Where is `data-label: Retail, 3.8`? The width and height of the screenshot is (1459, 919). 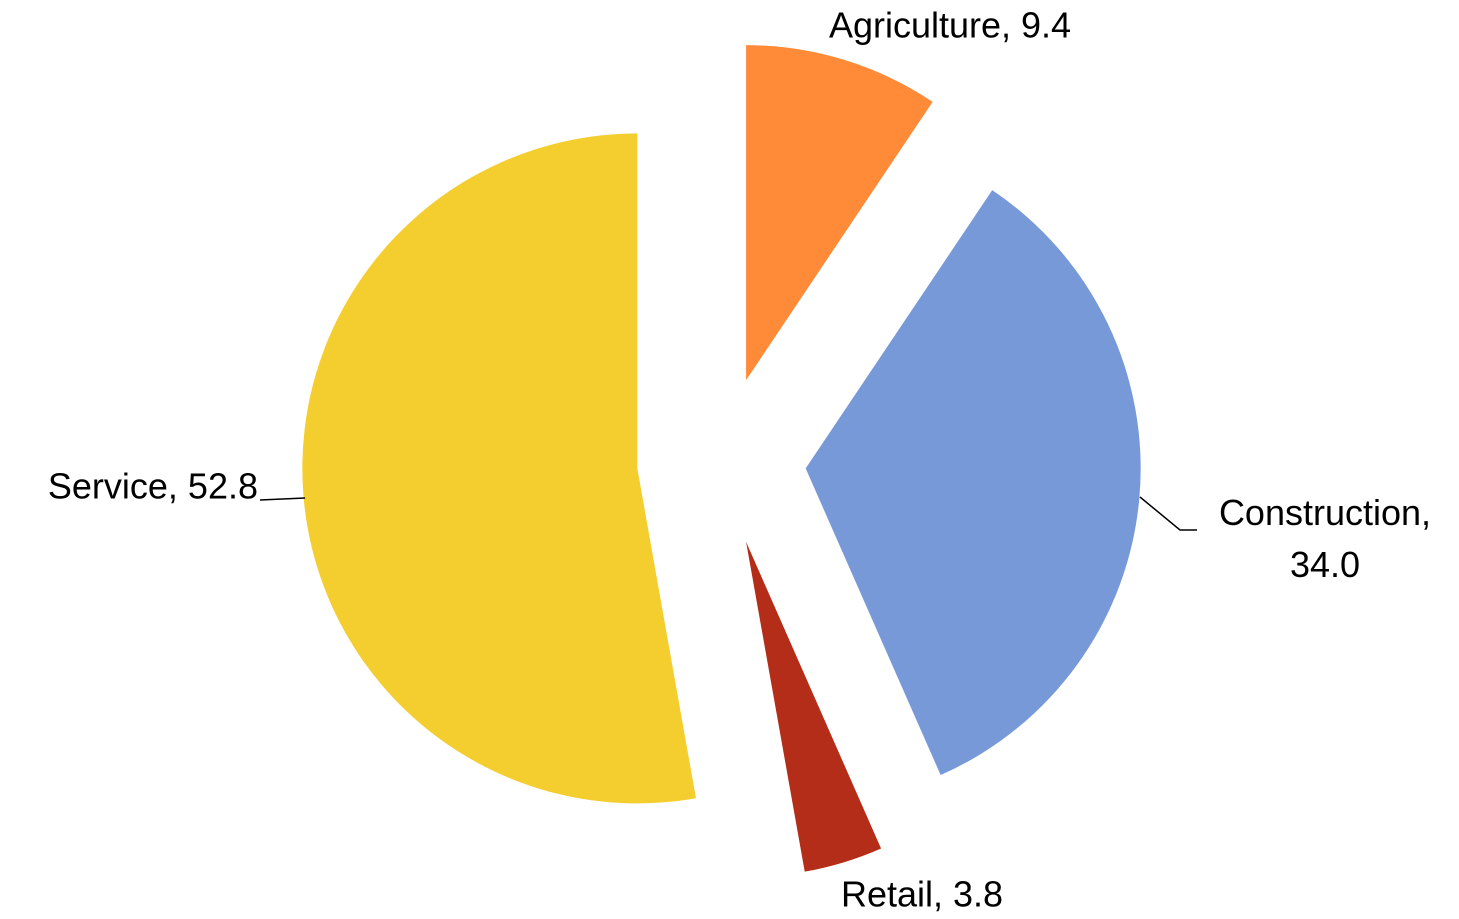 data-label: Retail, 3.8 is located at coordinates (922, 894).